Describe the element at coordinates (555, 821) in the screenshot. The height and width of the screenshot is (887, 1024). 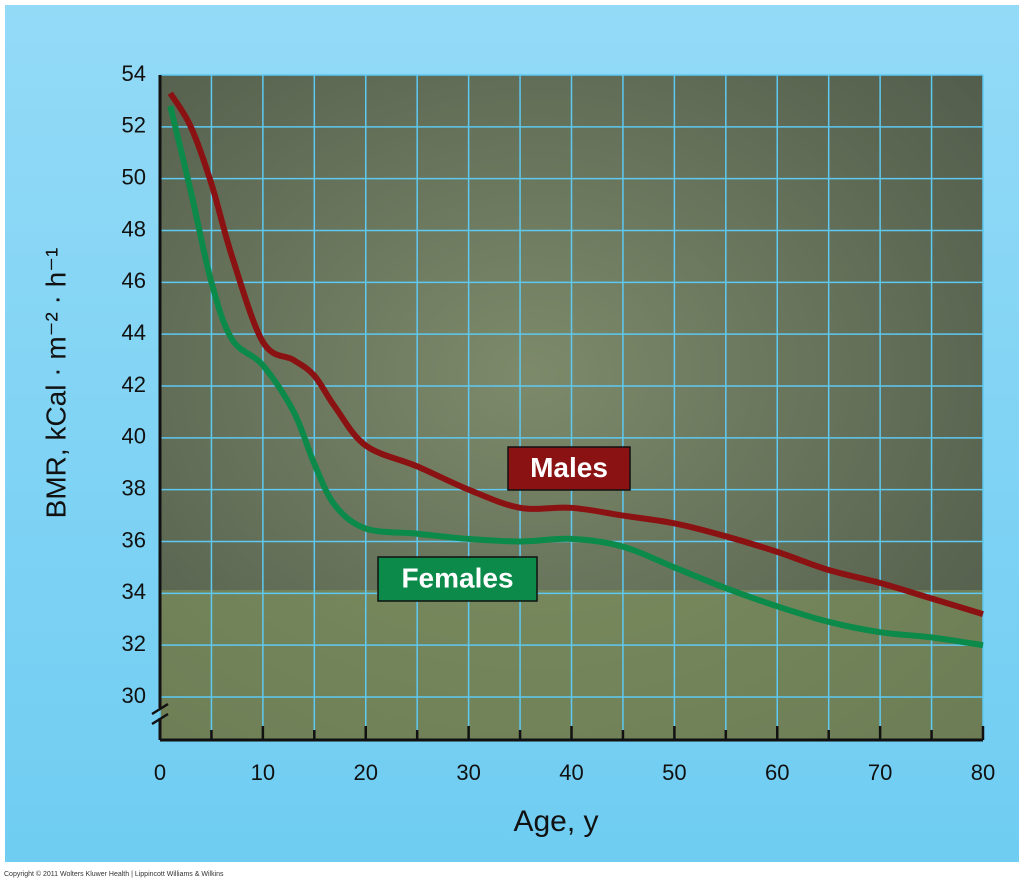
I see `x-axis-label: Age, y` at that location.